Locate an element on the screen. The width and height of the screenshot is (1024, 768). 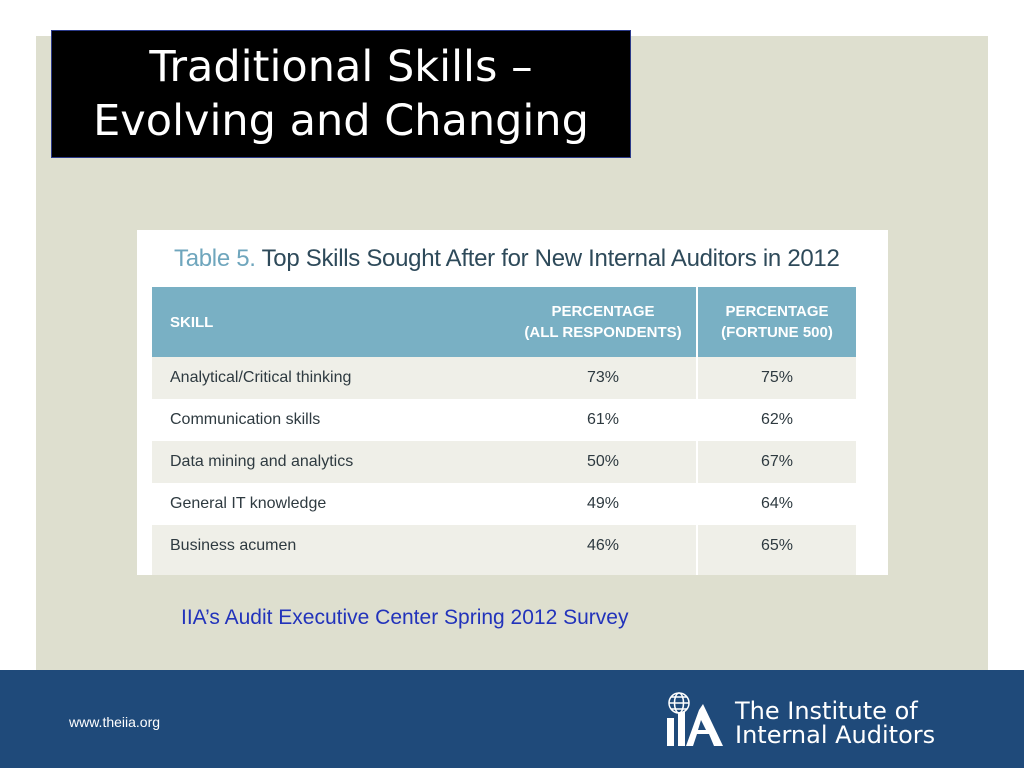
cell-percentage-all: 50% is located at coordinates (604, 462).